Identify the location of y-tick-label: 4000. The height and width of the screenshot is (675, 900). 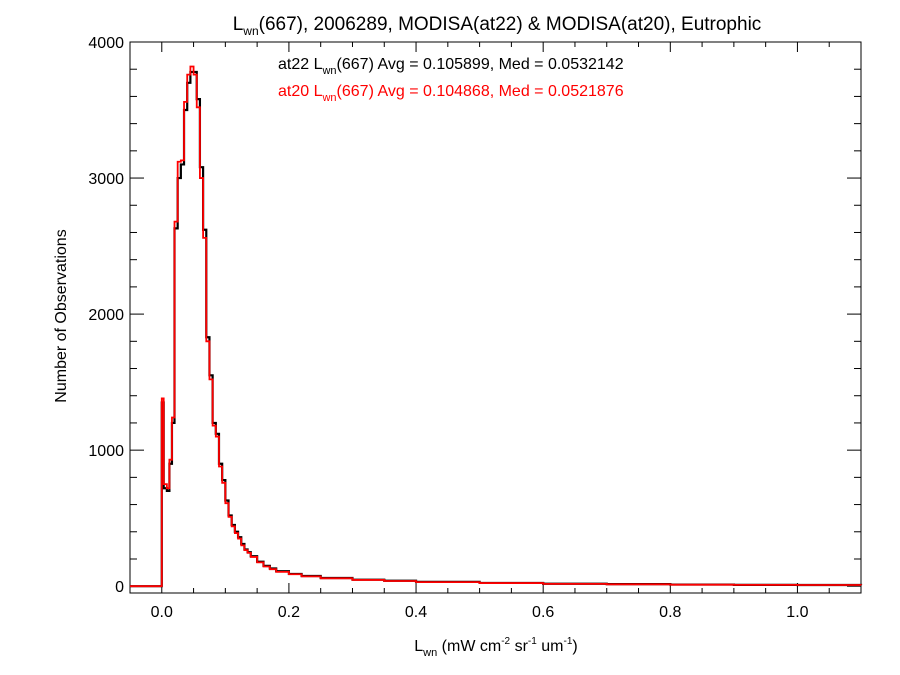
(106, 43).